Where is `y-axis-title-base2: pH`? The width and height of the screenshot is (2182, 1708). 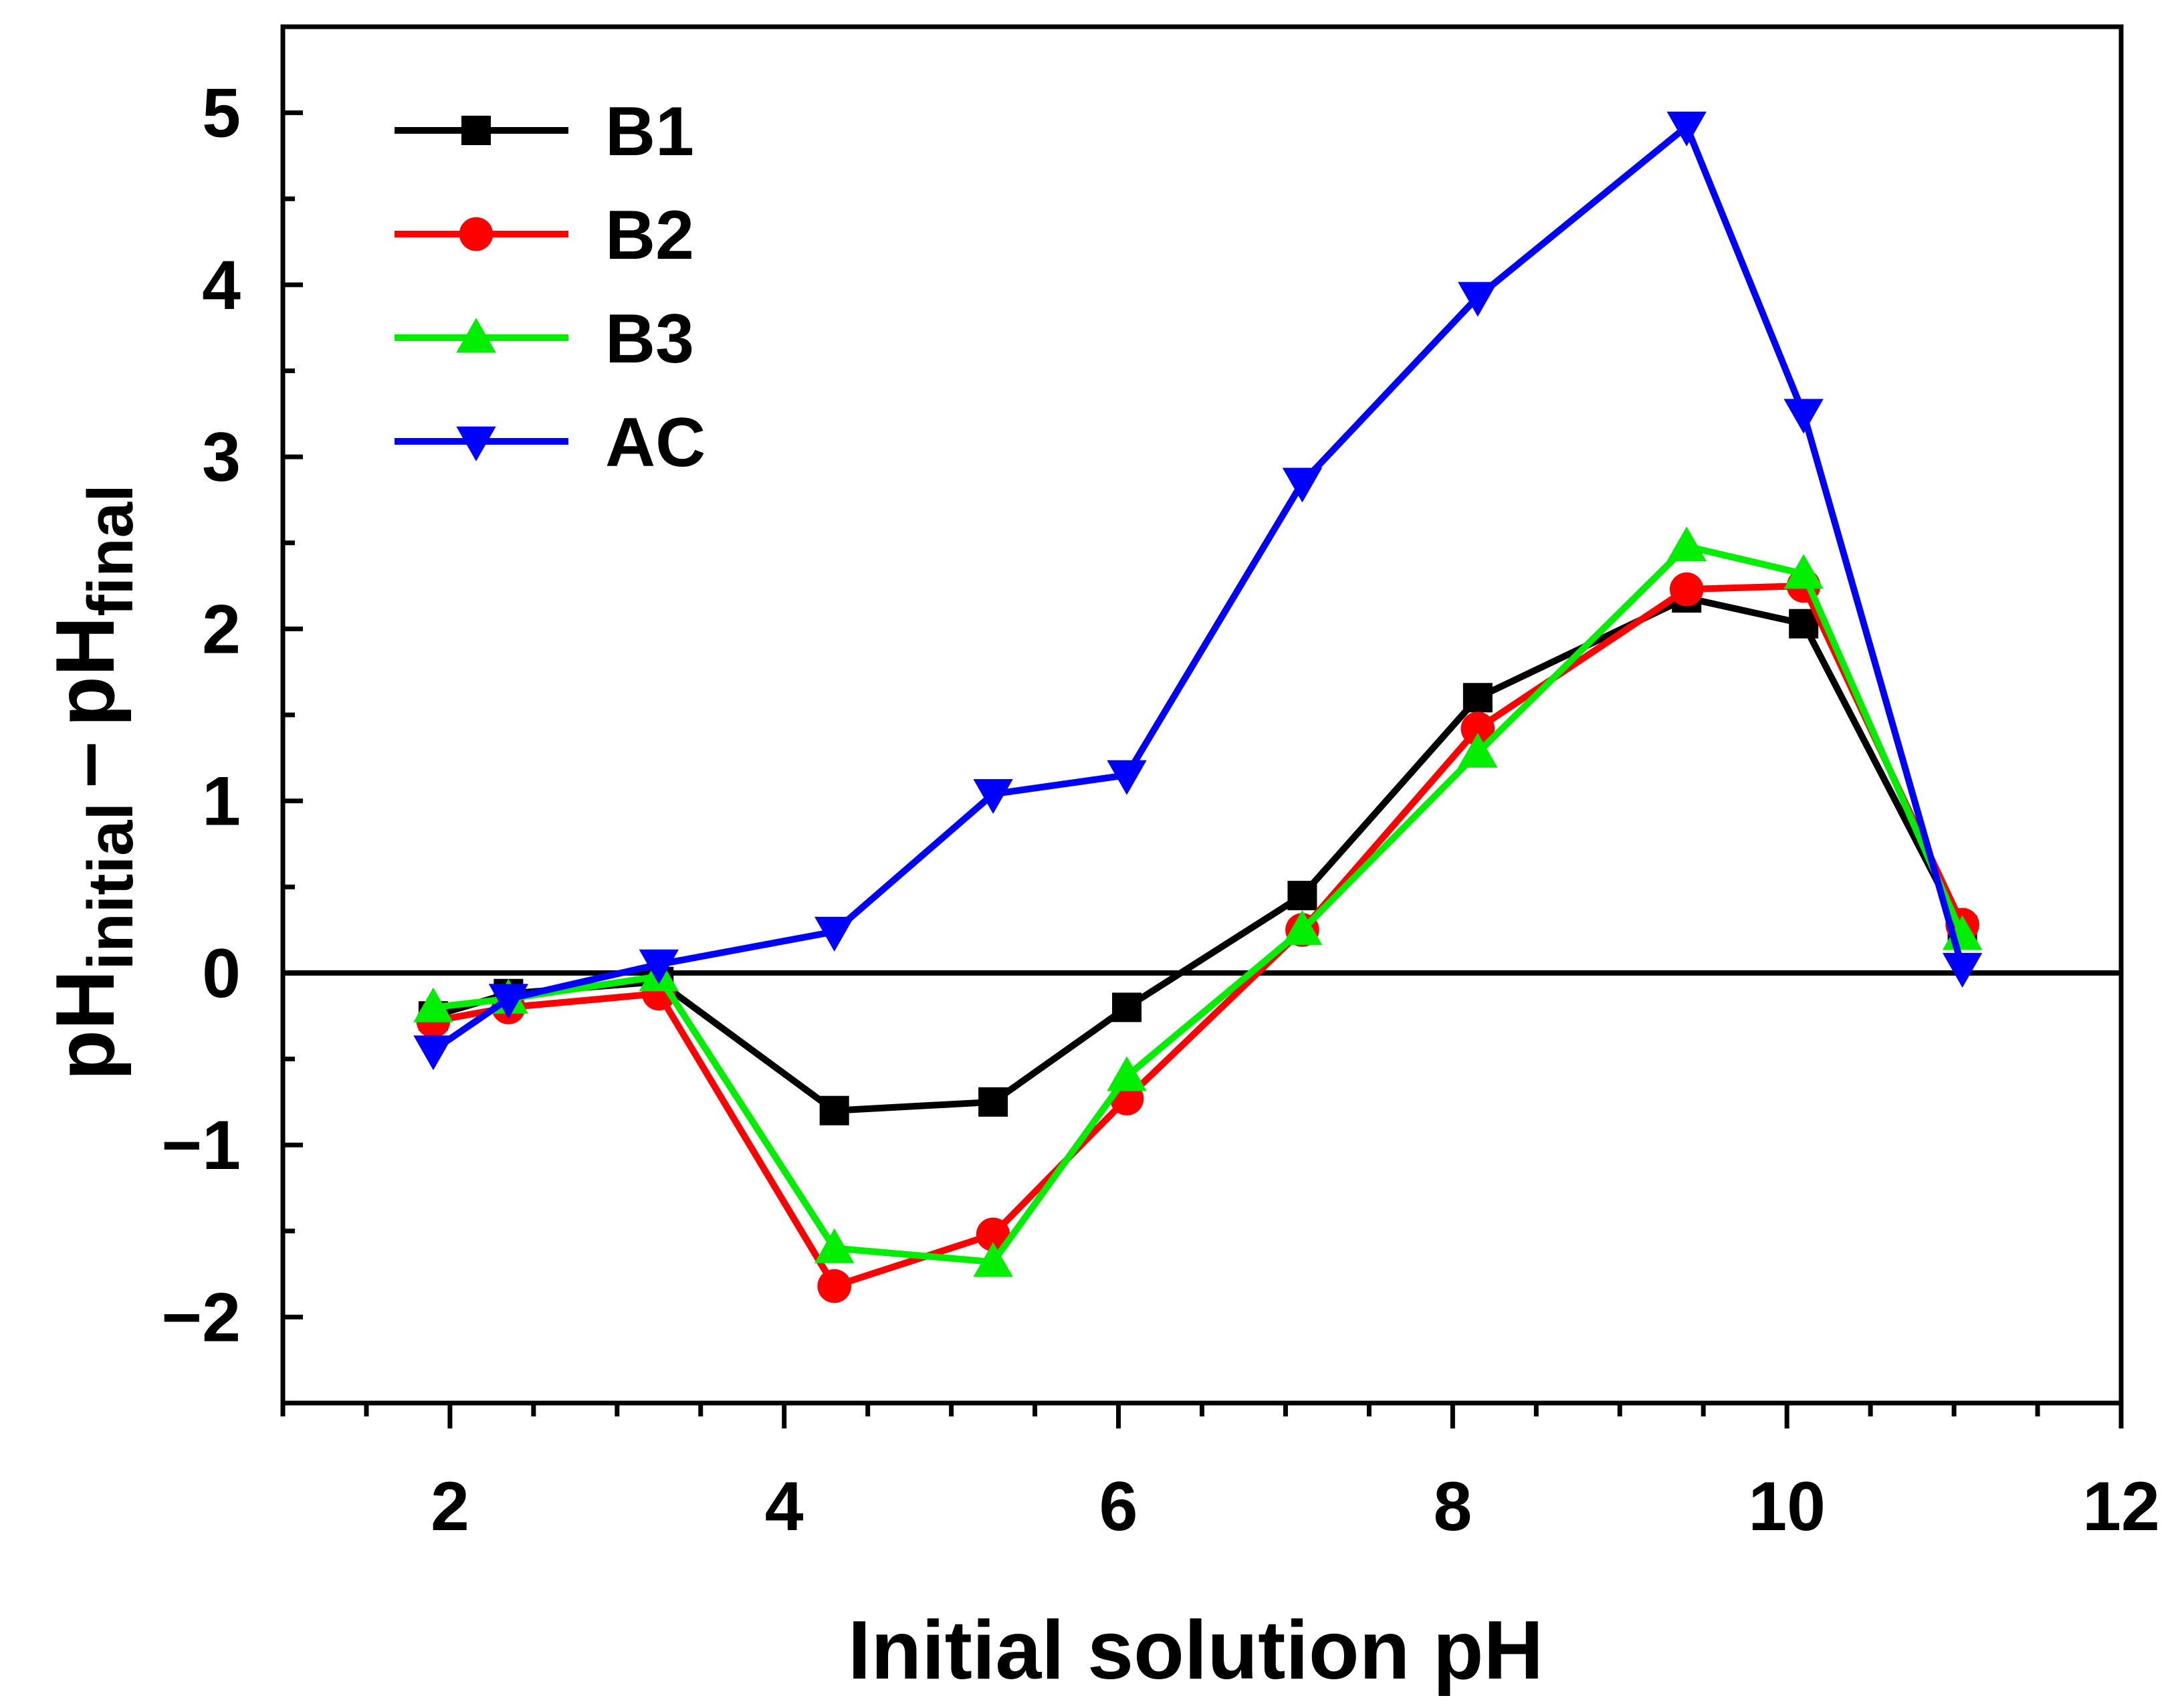 y-axis-title-base2: pH is located at coordinates (85, 672).